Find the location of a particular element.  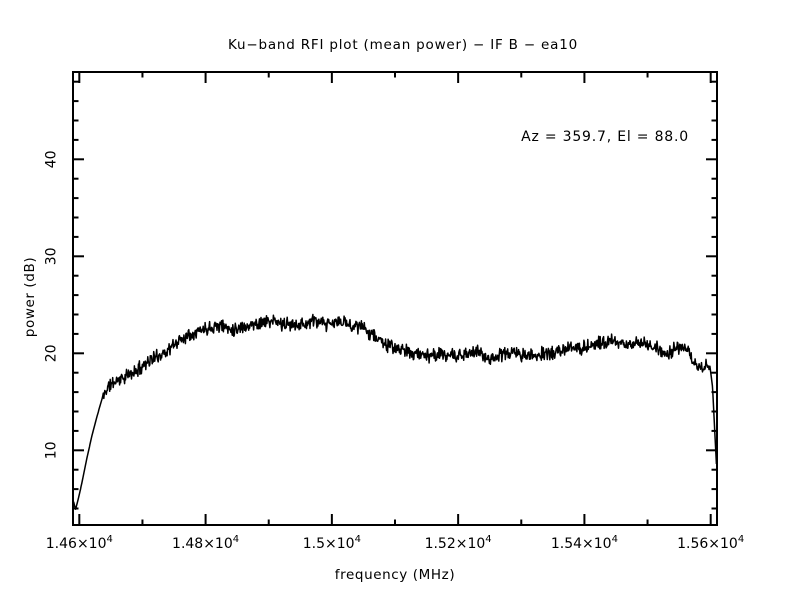

x-tick-label: 1.52×104 is located at coordinates (458, 543).